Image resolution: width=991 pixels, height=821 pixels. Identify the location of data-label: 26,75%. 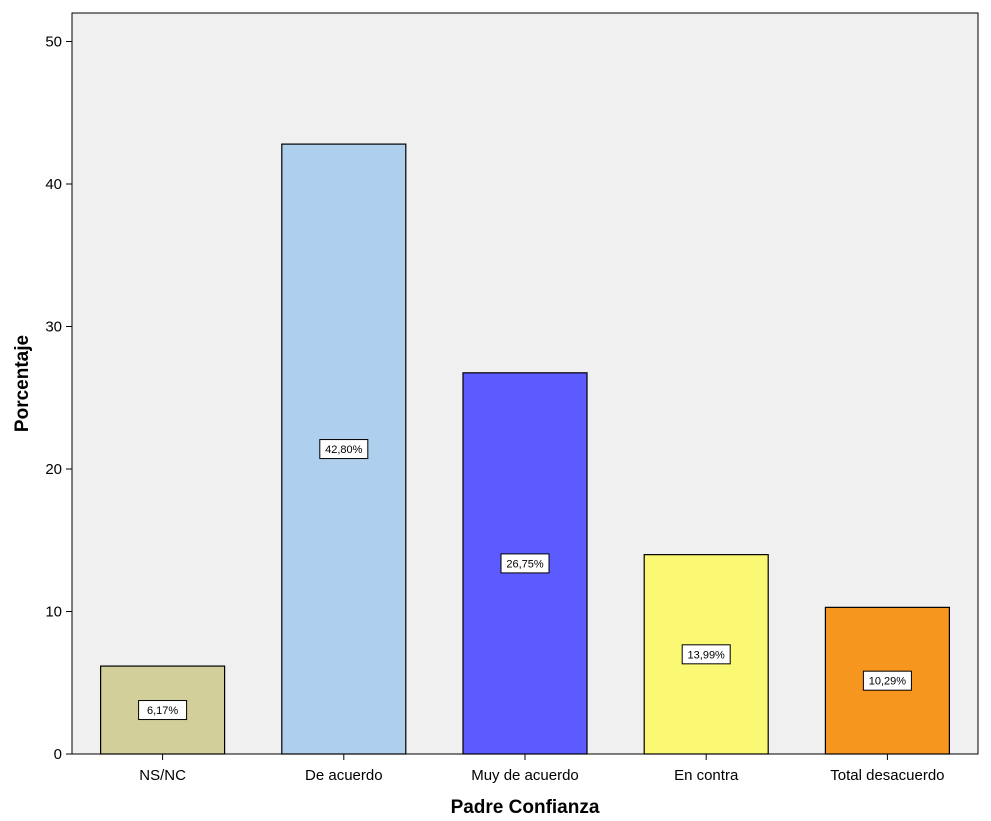
(525, 564).